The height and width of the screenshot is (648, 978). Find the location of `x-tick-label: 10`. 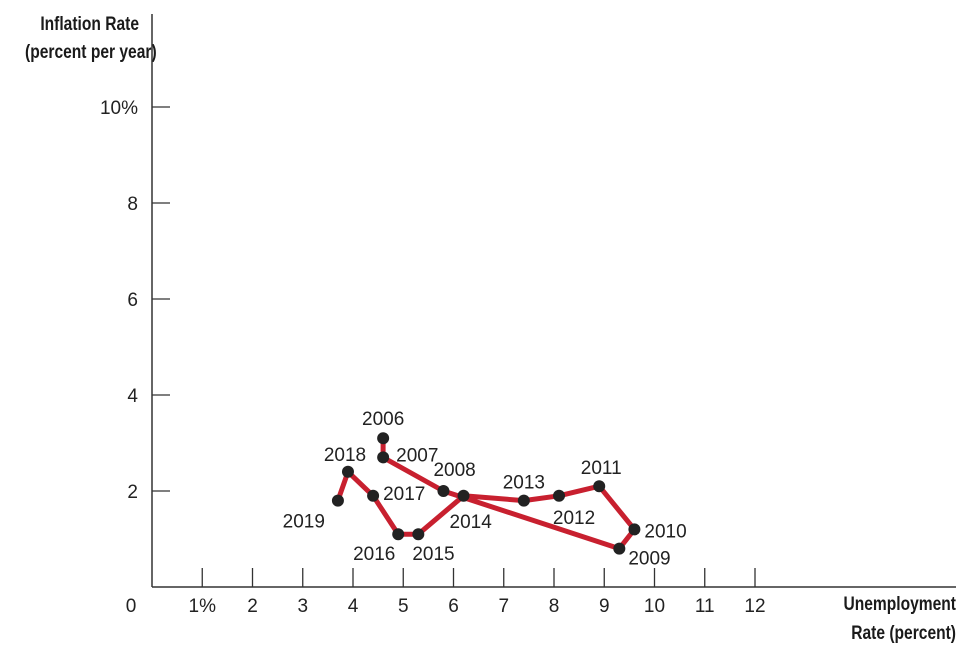

x-tick-label: 10 is located at coordinates (654, 606).